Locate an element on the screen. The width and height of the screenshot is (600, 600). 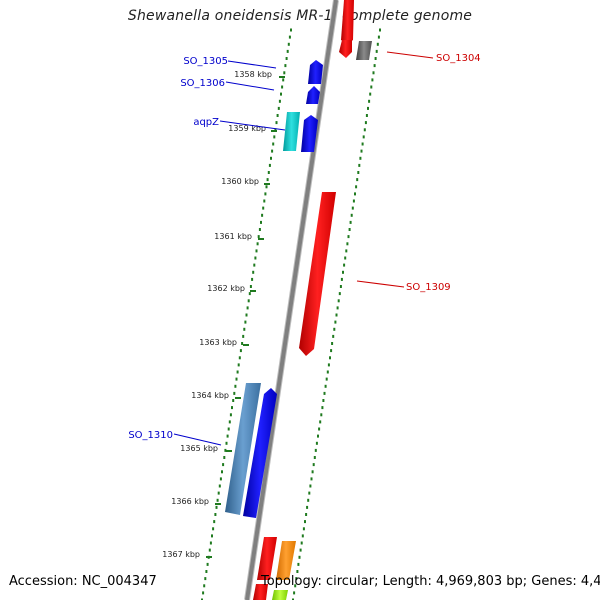
label-SO_1309: SO_1309 is located at coordinates (428, 287).